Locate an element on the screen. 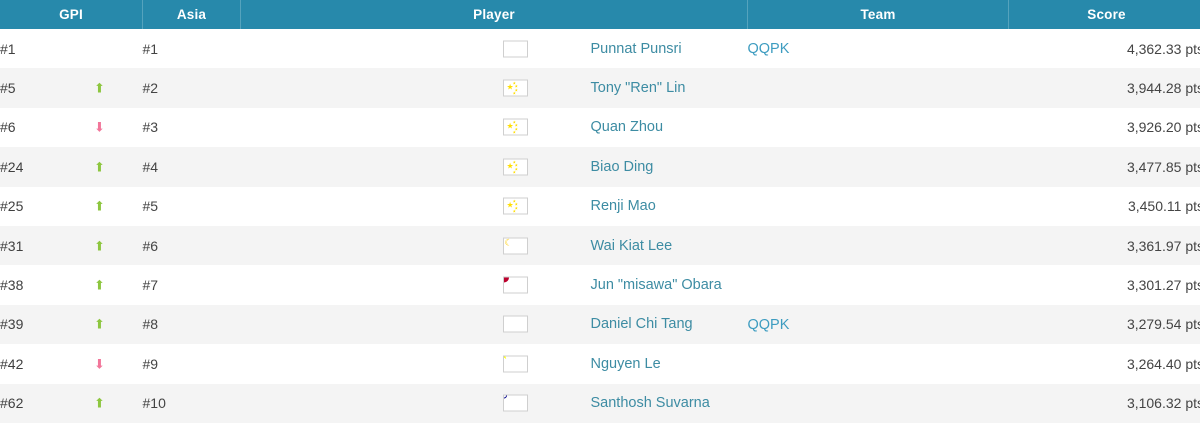  cell-gpi-rank: #39 ⬆ is located at coordinates (71, 324).